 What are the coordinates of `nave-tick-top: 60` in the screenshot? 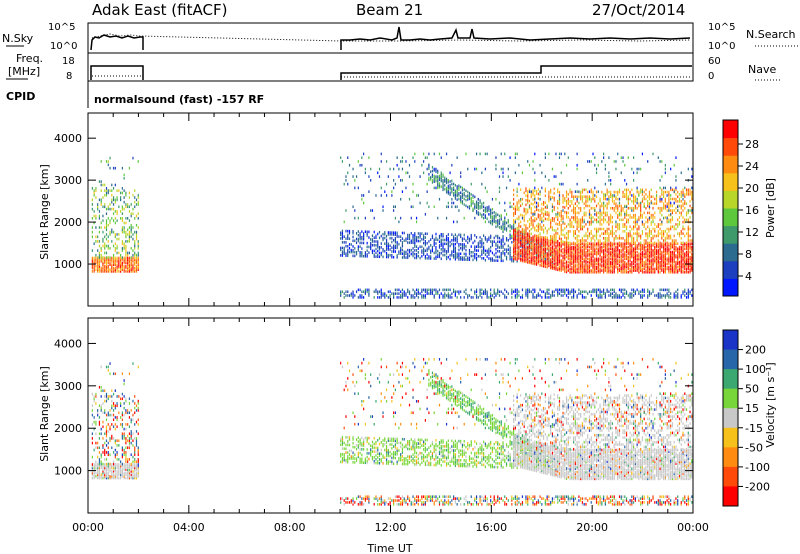 It's located at (714, 61).